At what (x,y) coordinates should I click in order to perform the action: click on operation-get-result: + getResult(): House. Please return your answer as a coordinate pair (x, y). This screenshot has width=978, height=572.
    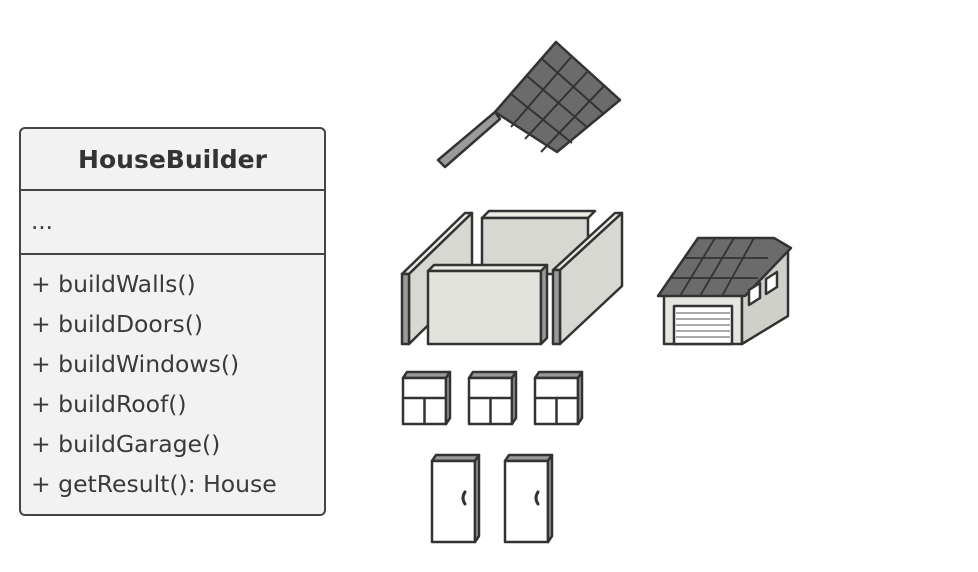
    Looking at the image, I should click on (154, 484).